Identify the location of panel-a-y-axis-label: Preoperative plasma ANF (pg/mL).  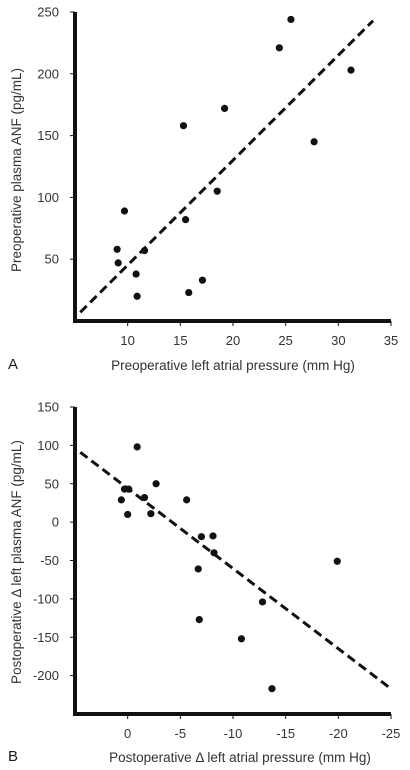
(16, 170).